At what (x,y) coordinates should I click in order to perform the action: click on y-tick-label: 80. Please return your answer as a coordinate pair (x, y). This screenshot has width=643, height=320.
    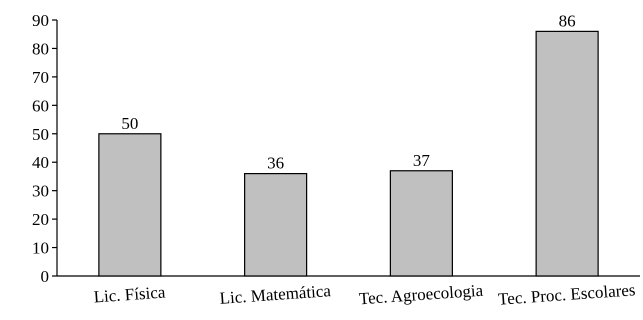
    Looking at the image, I should click on (40, 48).